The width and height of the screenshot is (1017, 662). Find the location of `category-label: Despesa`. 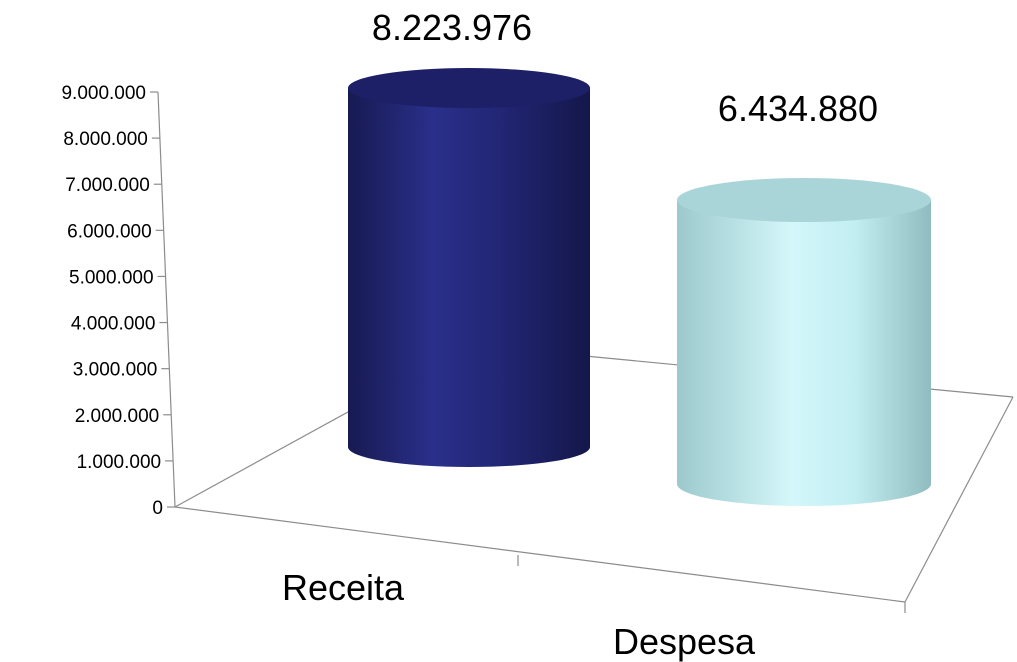

category-label: Despesa is located at coordinates (684, 641).